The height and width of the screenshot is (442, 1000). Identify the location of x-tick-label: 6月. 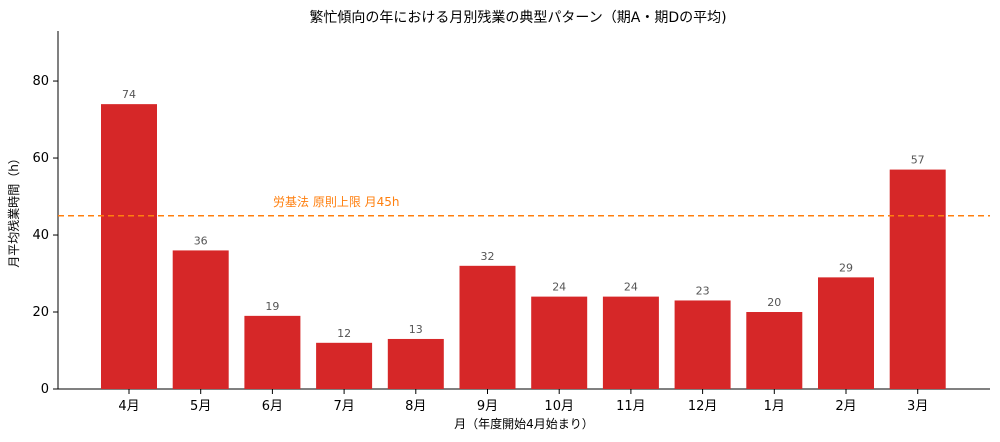
(272, 406).